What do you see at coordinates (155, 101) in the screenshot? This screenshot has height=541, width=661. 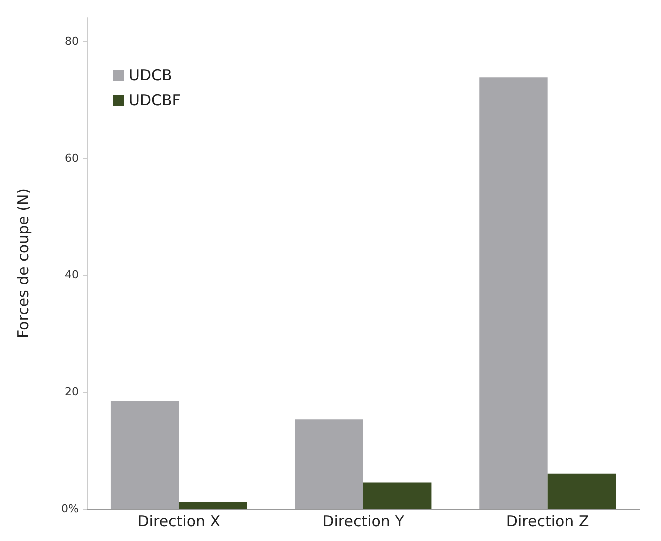 I see `legend-label: UDCBF` at bounding box center [155, 101].